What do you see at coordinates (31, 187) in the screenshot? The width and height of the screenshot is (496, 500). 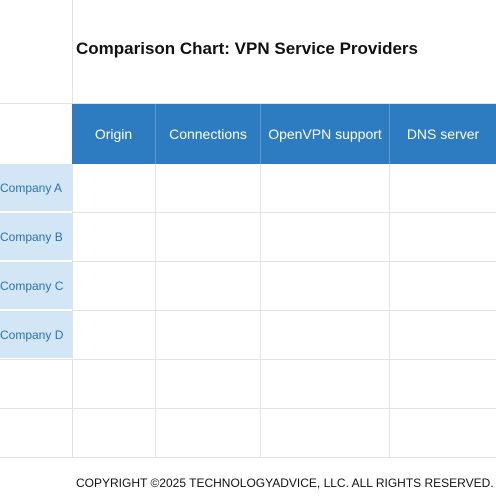 I see `row-header-label: Company A` at bounding box center [31, 187].